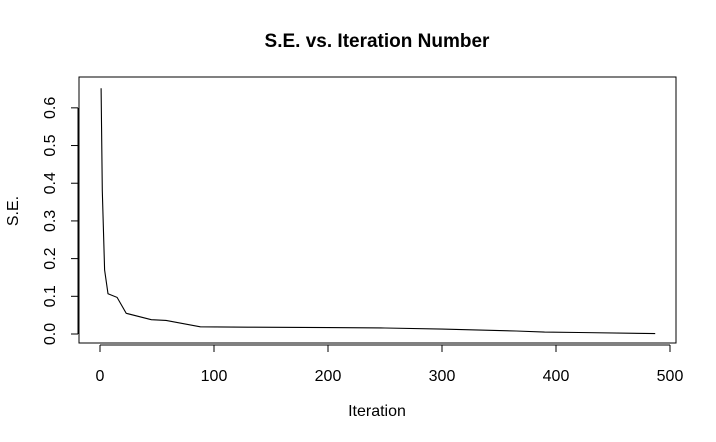 This screenshot has height=442, width=716. I want to click on chart-title: S.E. vs. Iteration Number, so click(377, 41).